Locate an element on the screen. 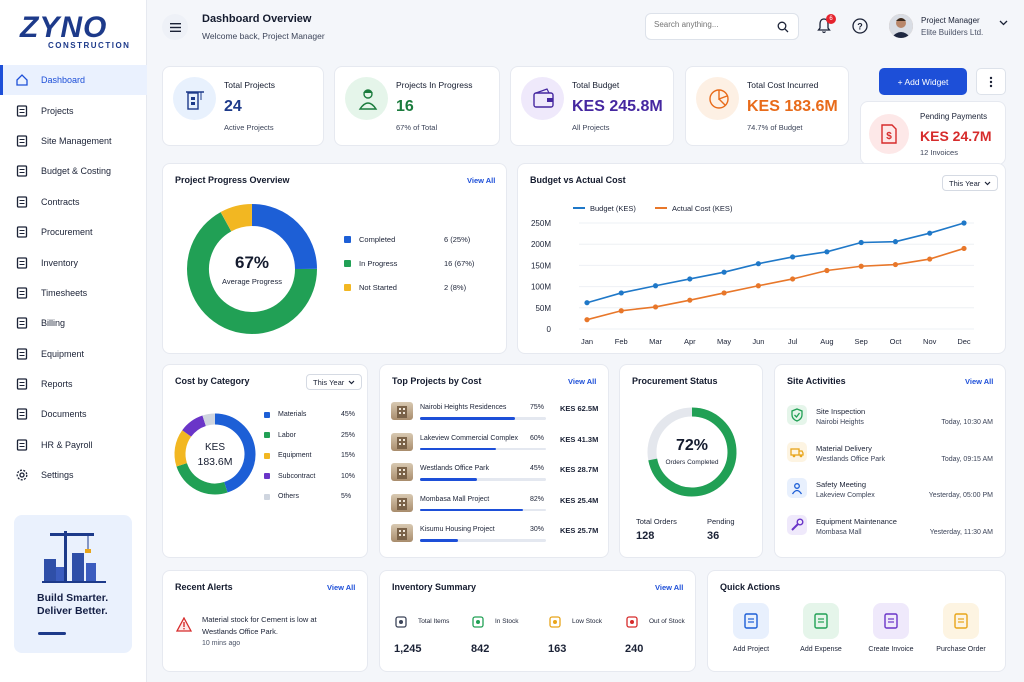 This screenshot has height=682, width=1024. card-title: Quick Actions is located at coordinates (750, 587).